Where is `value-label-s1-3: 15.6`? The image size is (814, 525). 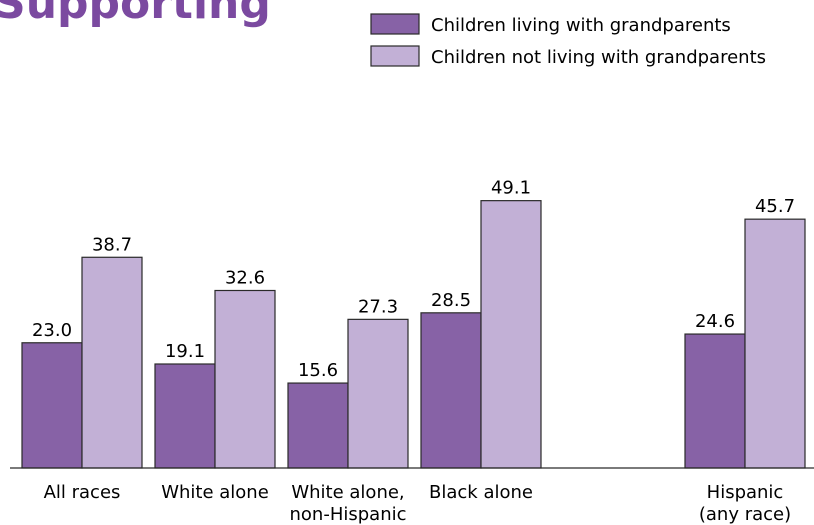 value-label-s1-3: 15.6 is located at coordinates (318, 370).